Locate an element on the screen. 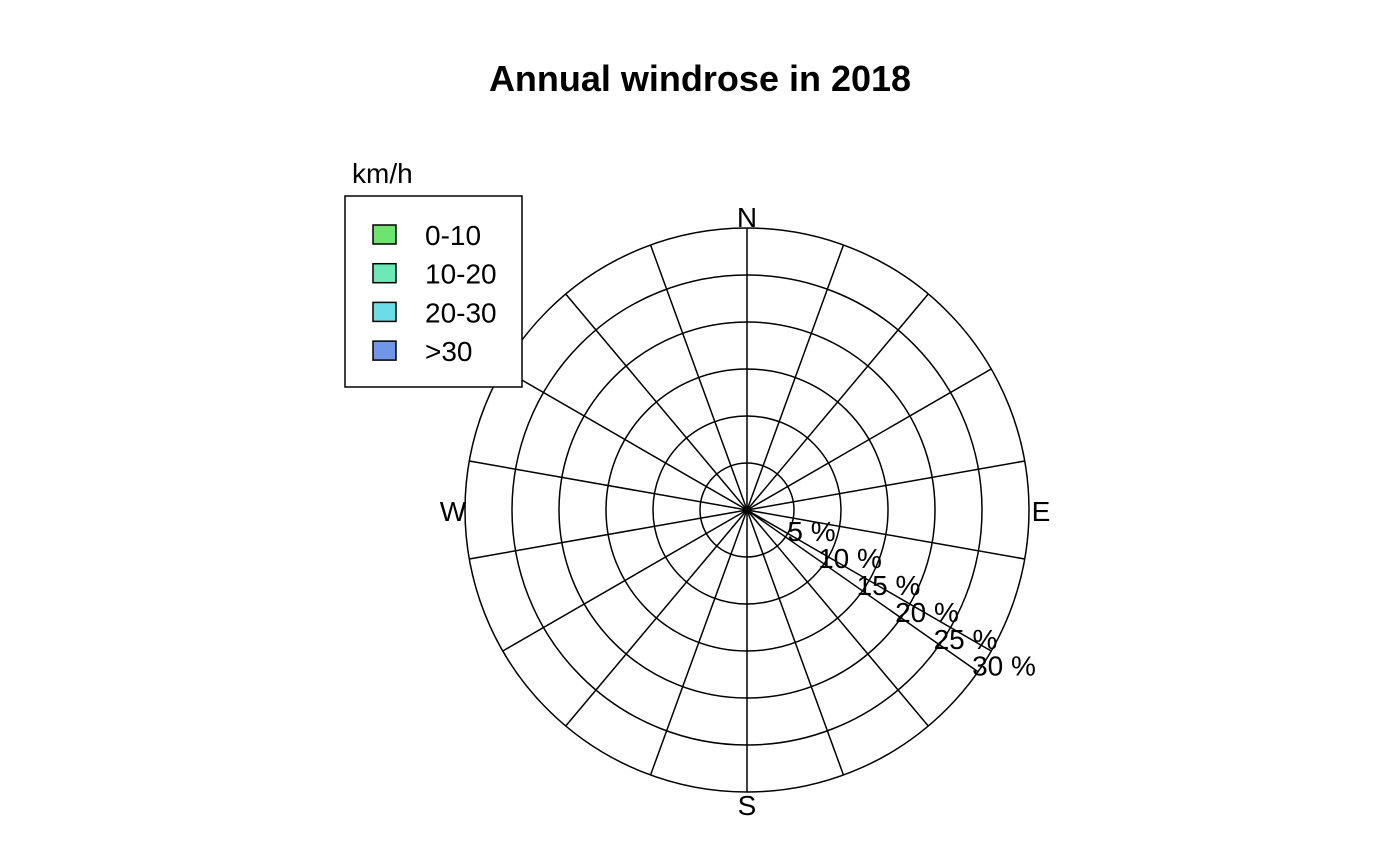 This screenshot has width=1400, height=865. radial-tick-label: 10 % is located at coordinates (850, 558).